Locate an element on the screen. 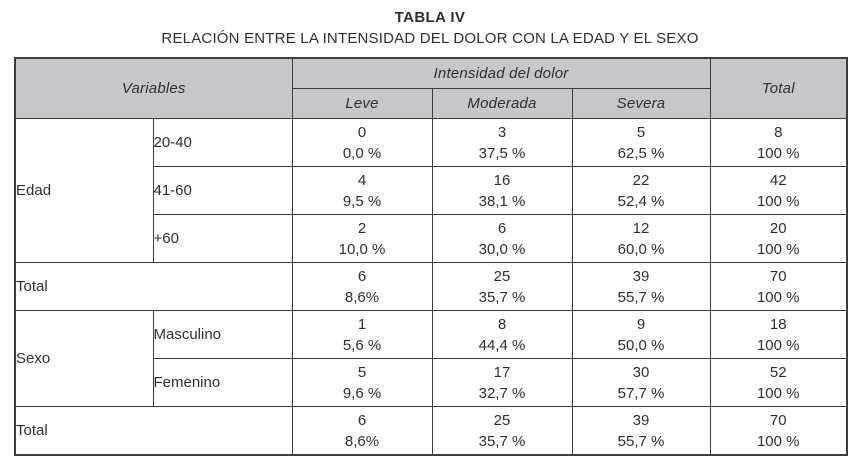 The height and width of the screenshot is (459, 860). cell-count: 8 is located at coordinates (778, 132).